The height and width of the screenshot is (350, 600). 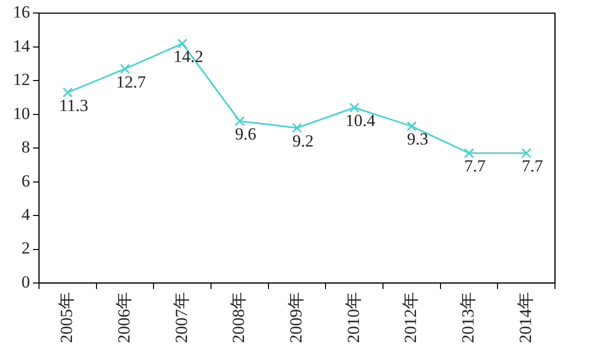 I want to click on data-label: 11.3, so click(x=73, y=105).